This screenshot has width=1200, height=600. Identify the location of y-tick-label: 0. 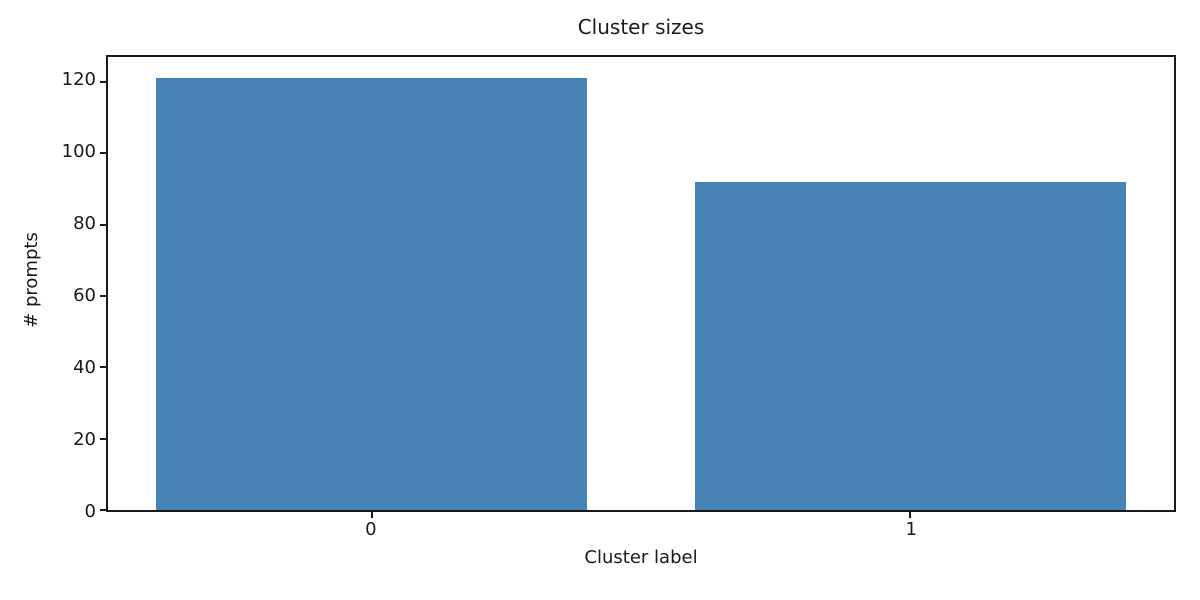
(90, 511).